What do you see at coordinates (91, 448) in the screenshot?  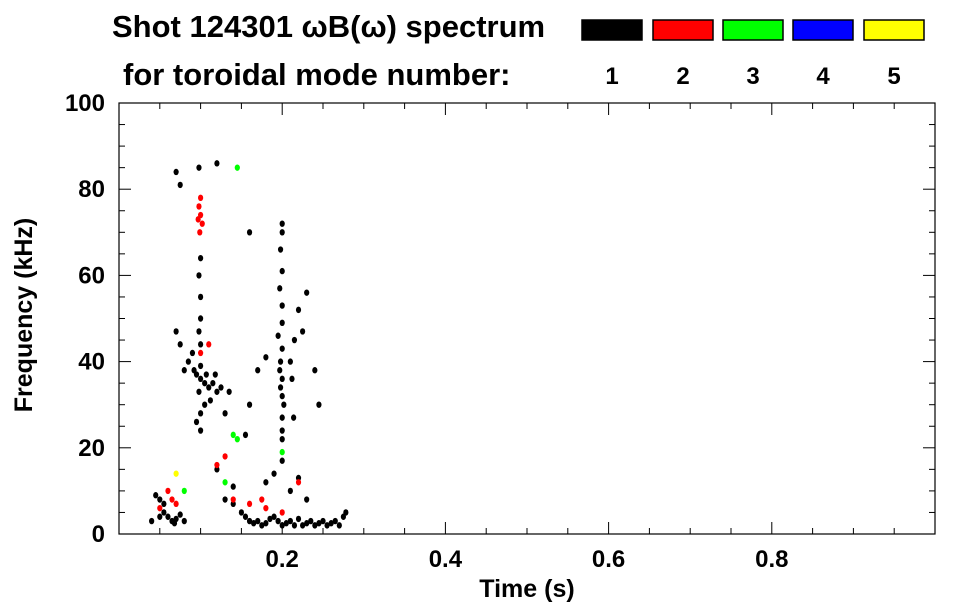 I see `y-tick-label: 20` at bounding box center [91, 448].